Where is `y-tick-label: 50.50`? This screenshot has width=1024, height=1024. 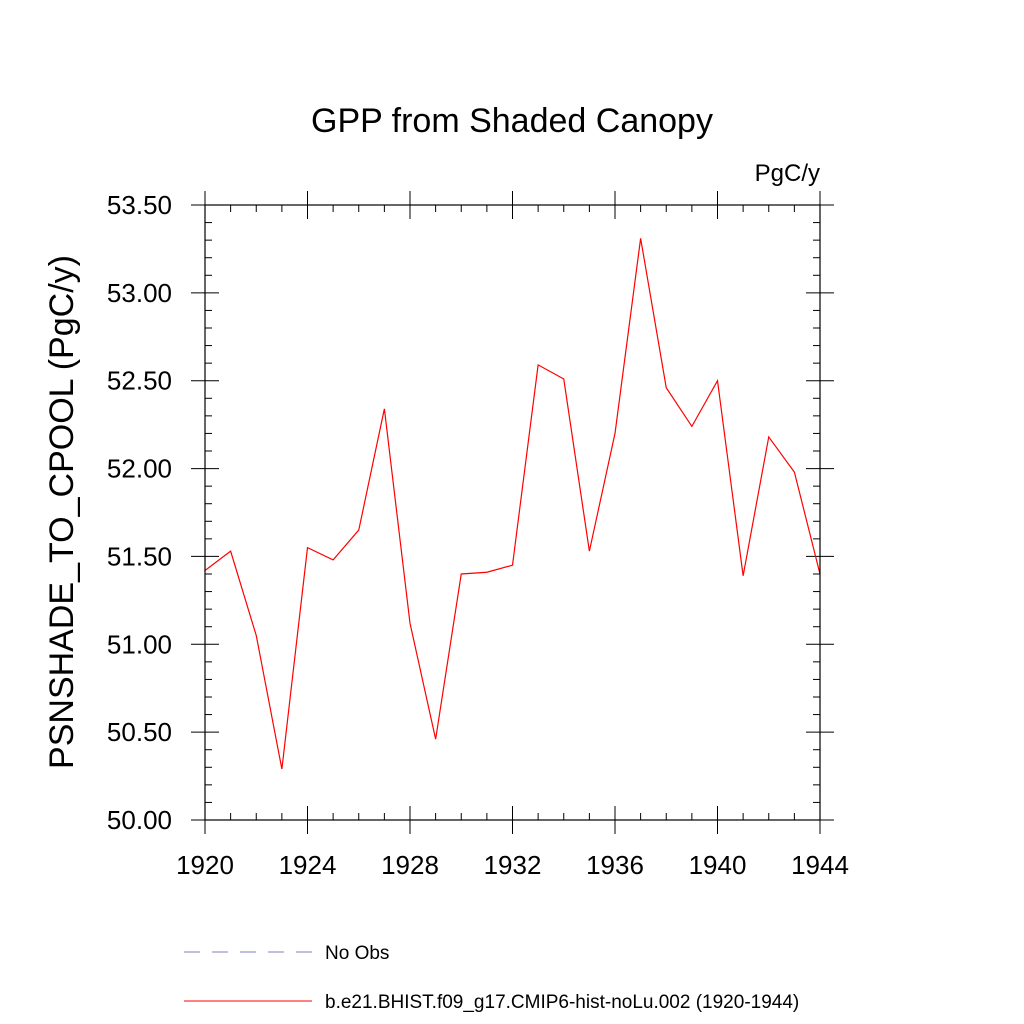
y-tick-label: 50.50 is located at coordinates (139, 732).